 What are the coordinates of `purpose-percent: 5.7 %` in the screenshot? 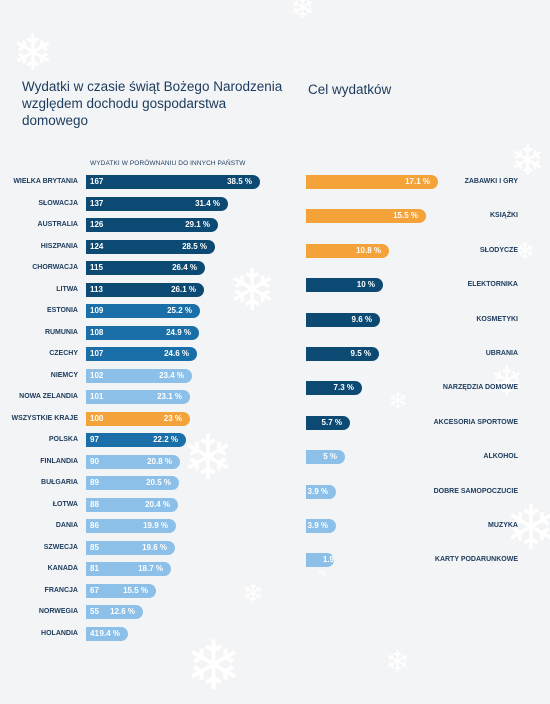 It's located at (331, 422).